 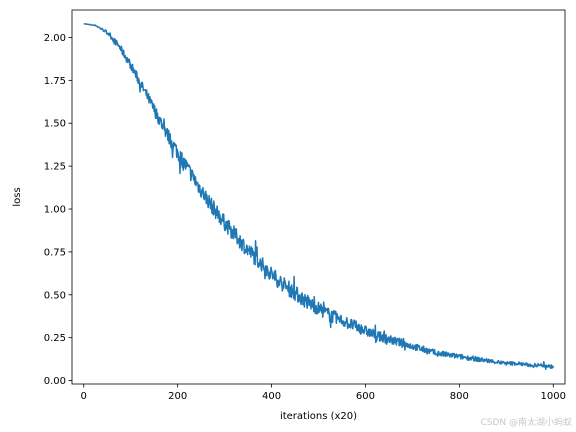 What do you see at coordinates (55, 167) in the screenshot?
I see `y-tick-label: 1.25` at bounding box center [55, 167].